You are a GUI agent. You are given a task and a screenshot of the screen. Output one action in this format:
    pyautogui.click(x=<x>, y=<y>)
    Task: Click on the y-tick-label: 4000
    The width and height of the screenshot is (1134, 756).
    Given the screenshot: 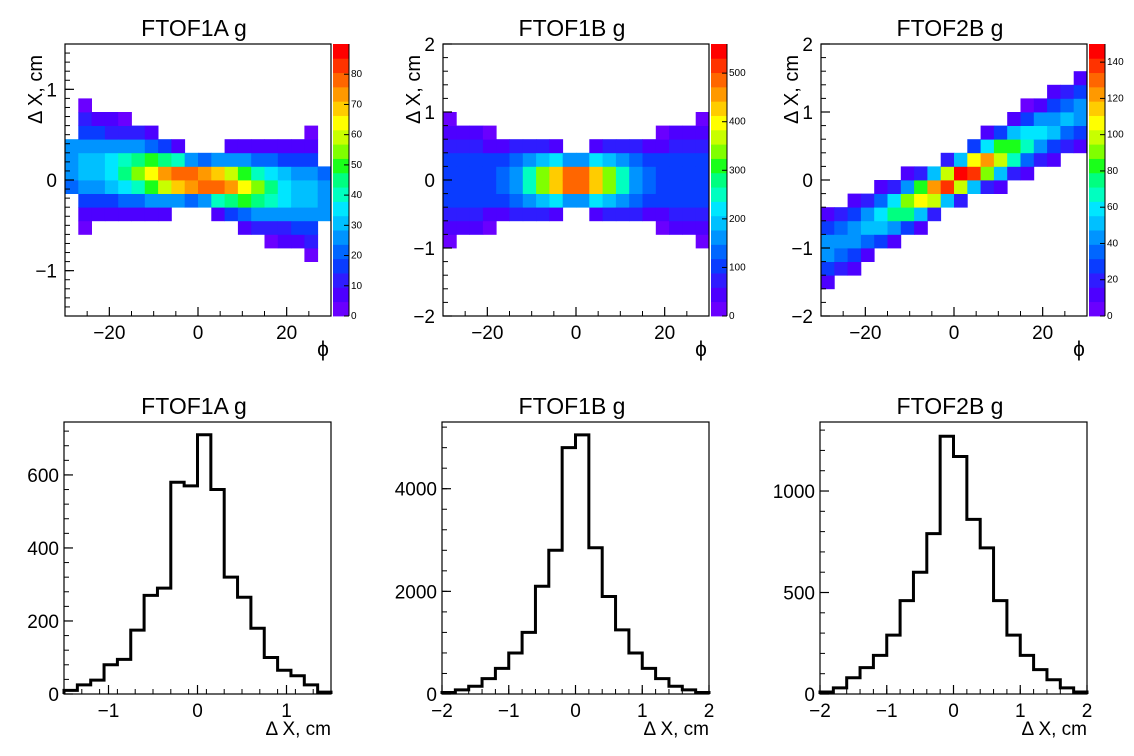 What is the action you would take?
    pyautogui.click(x=416, y=490)
    